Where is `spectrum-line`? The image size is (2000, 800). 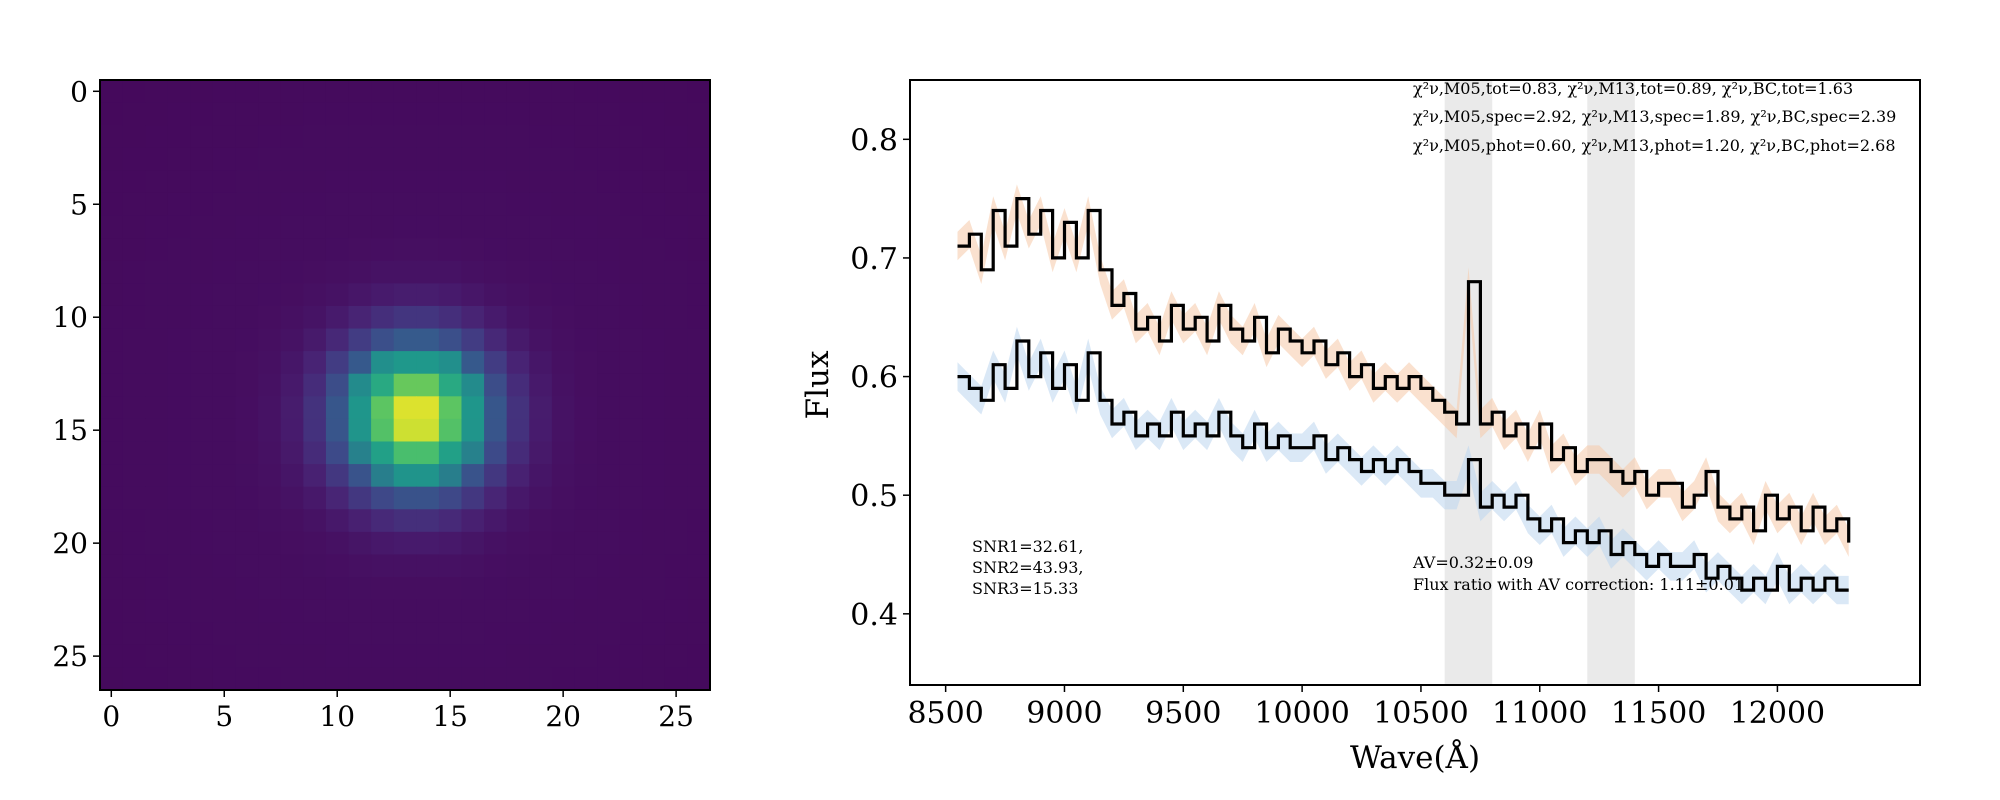
spectrum-line is located at coordinates (1403, 465).